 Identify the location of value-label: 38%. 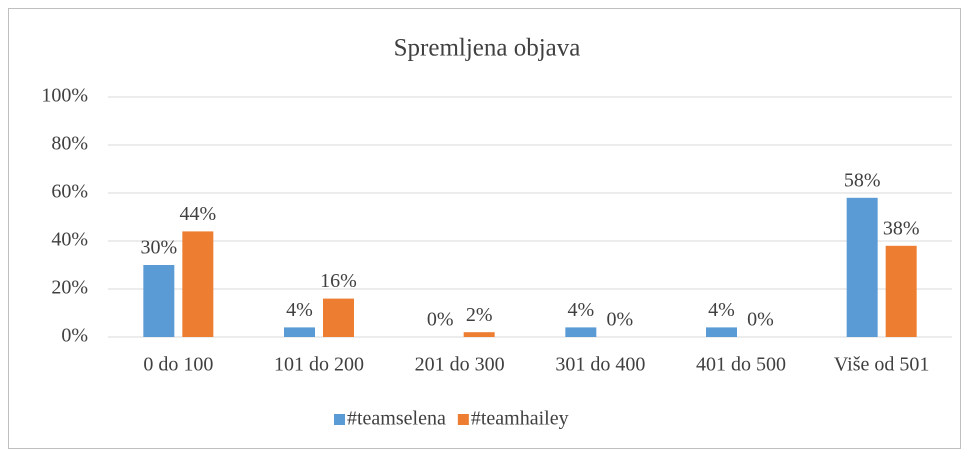
(901, 228).